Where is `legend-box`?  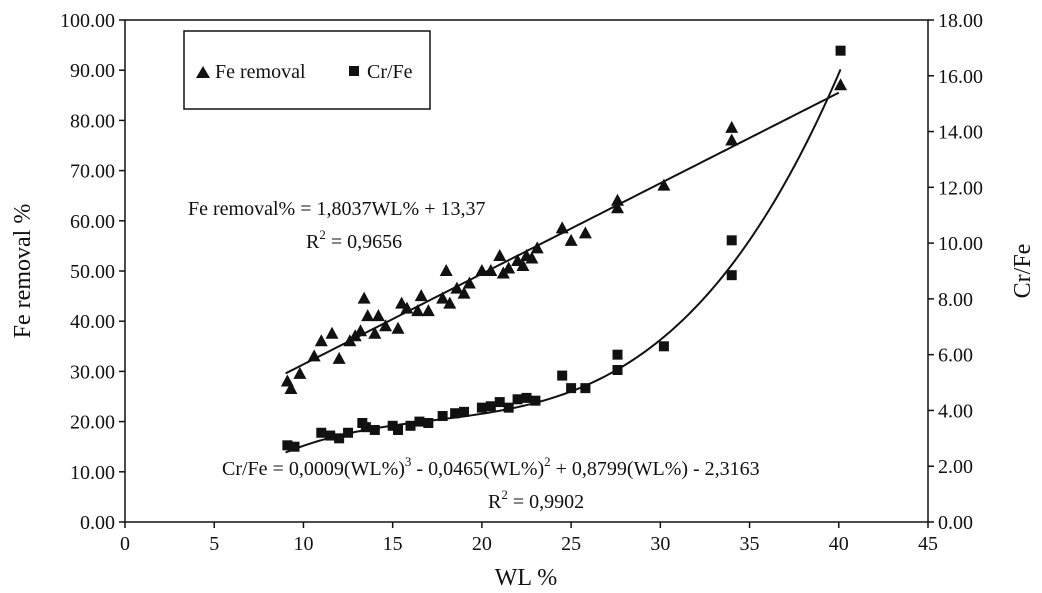 legend-box is located at coordinates (307, 70).